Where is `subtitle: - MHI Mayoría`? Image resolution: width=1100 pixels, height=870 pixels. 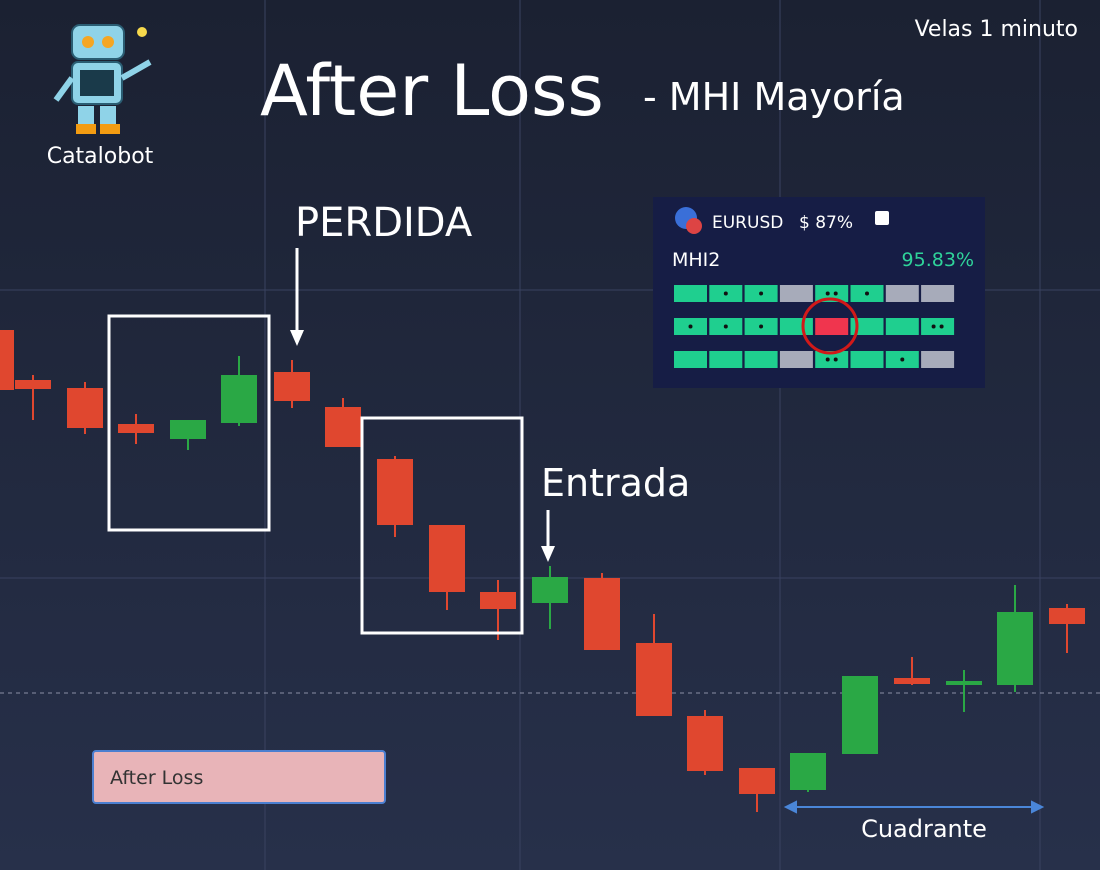
subtitle: - MHI Mayoría is located at coordinates (774, 97).